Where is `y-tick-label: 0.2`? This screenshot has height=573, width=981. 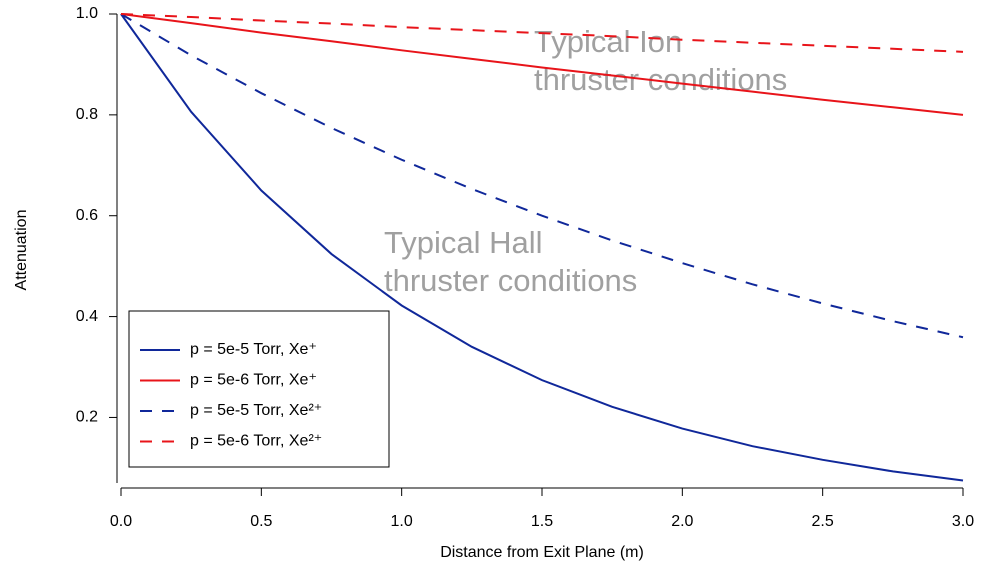
y-tick-label: 0.2 is located at coordinates (87, 417).